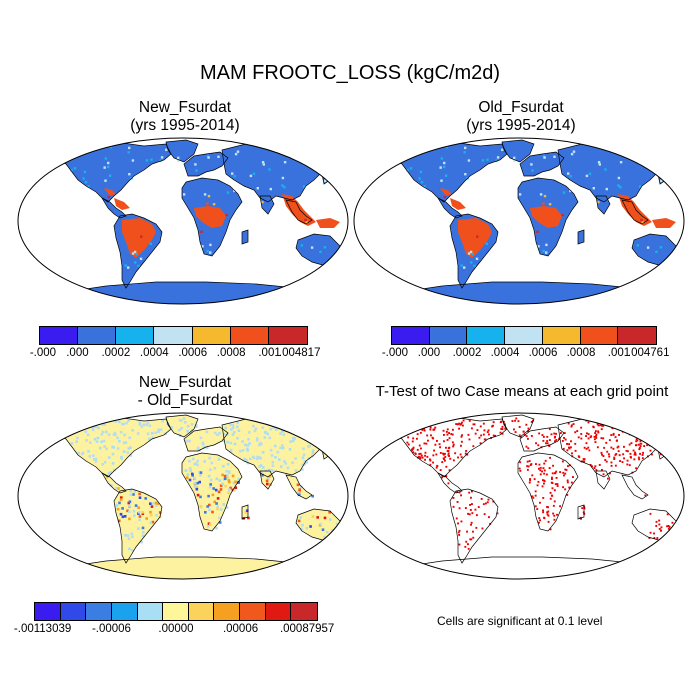 The height and width of the screenshot is (700, 700). What do you see at coordinates (527, 567) in the screenshot?
I see `coastline-antarctica` at bounding box center [527, 567].